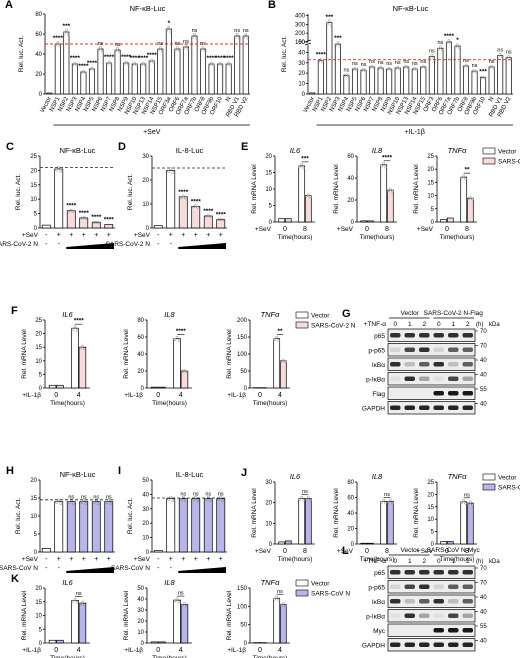 The width and height of the screenshot is (520, 658). I want to click on chart-title: IL-8-Luc, so click(190, 150).